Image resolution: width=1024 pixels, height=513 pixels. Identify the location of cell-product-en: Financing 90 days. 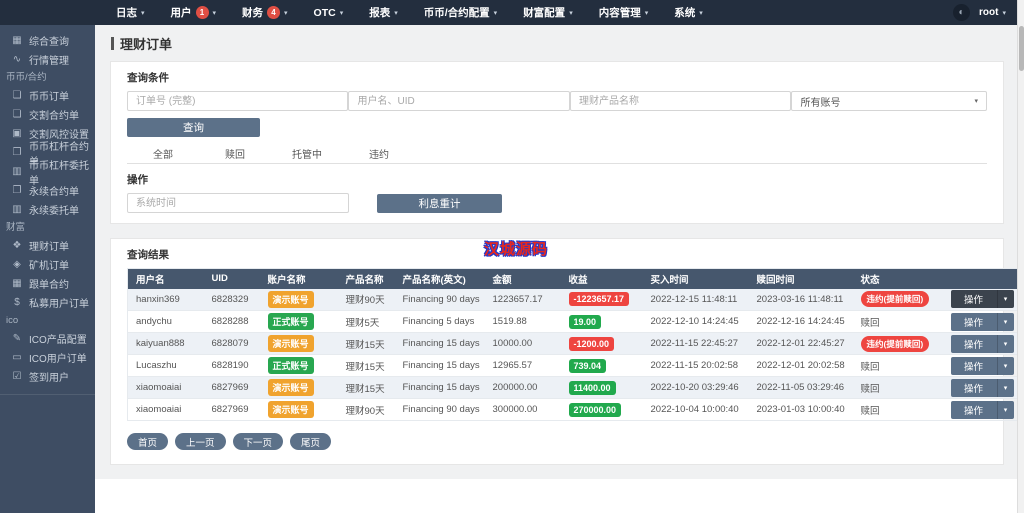
(439, 299).